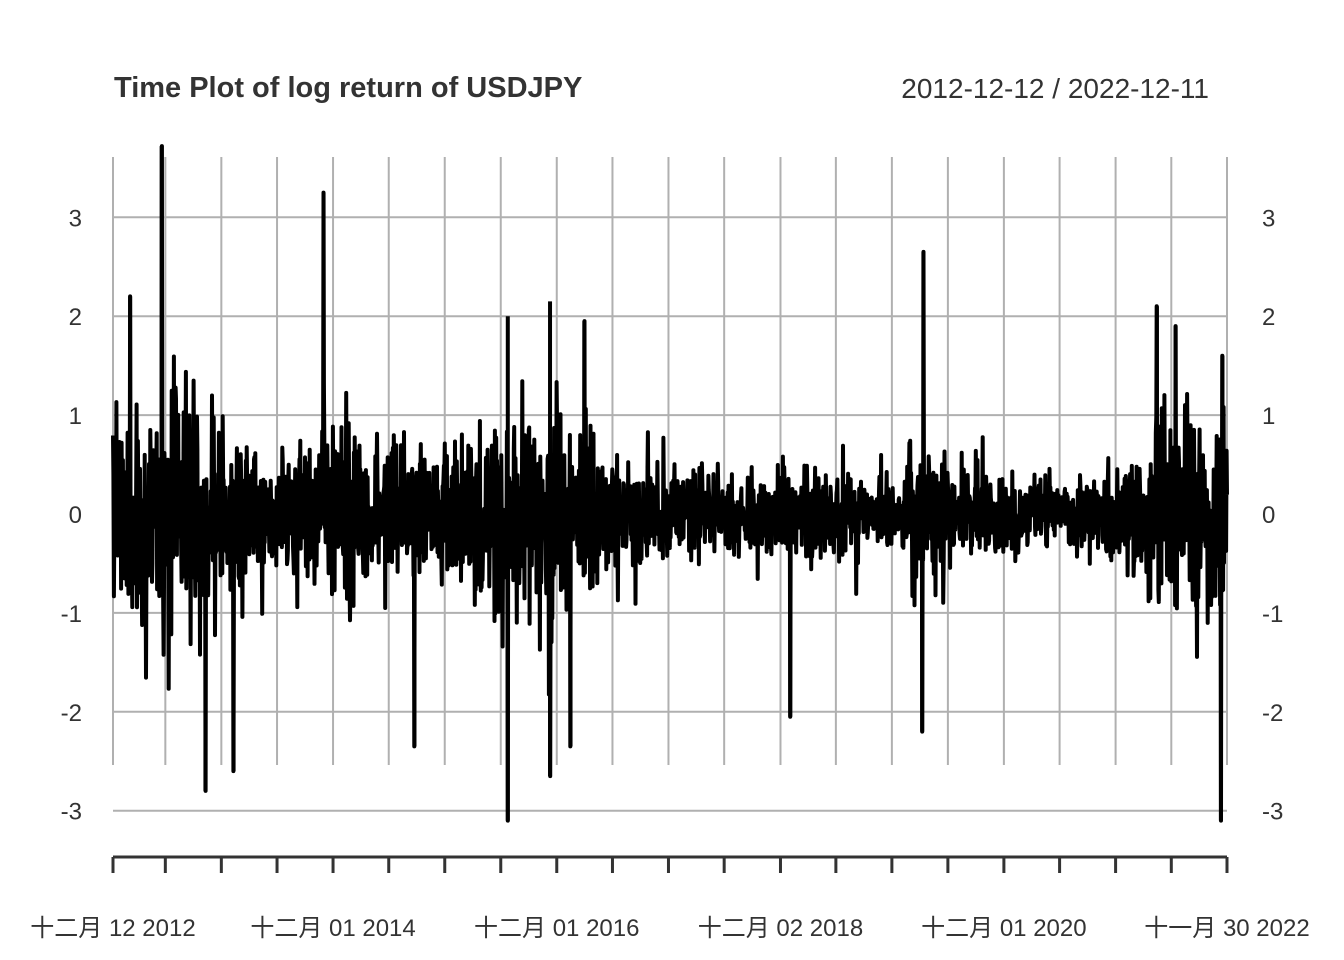 This screenshot has height=960, width=1344. Describe the element at coordinates (75, 515) in the screenshot. I see `y-tick-label-left: 0` at that location.